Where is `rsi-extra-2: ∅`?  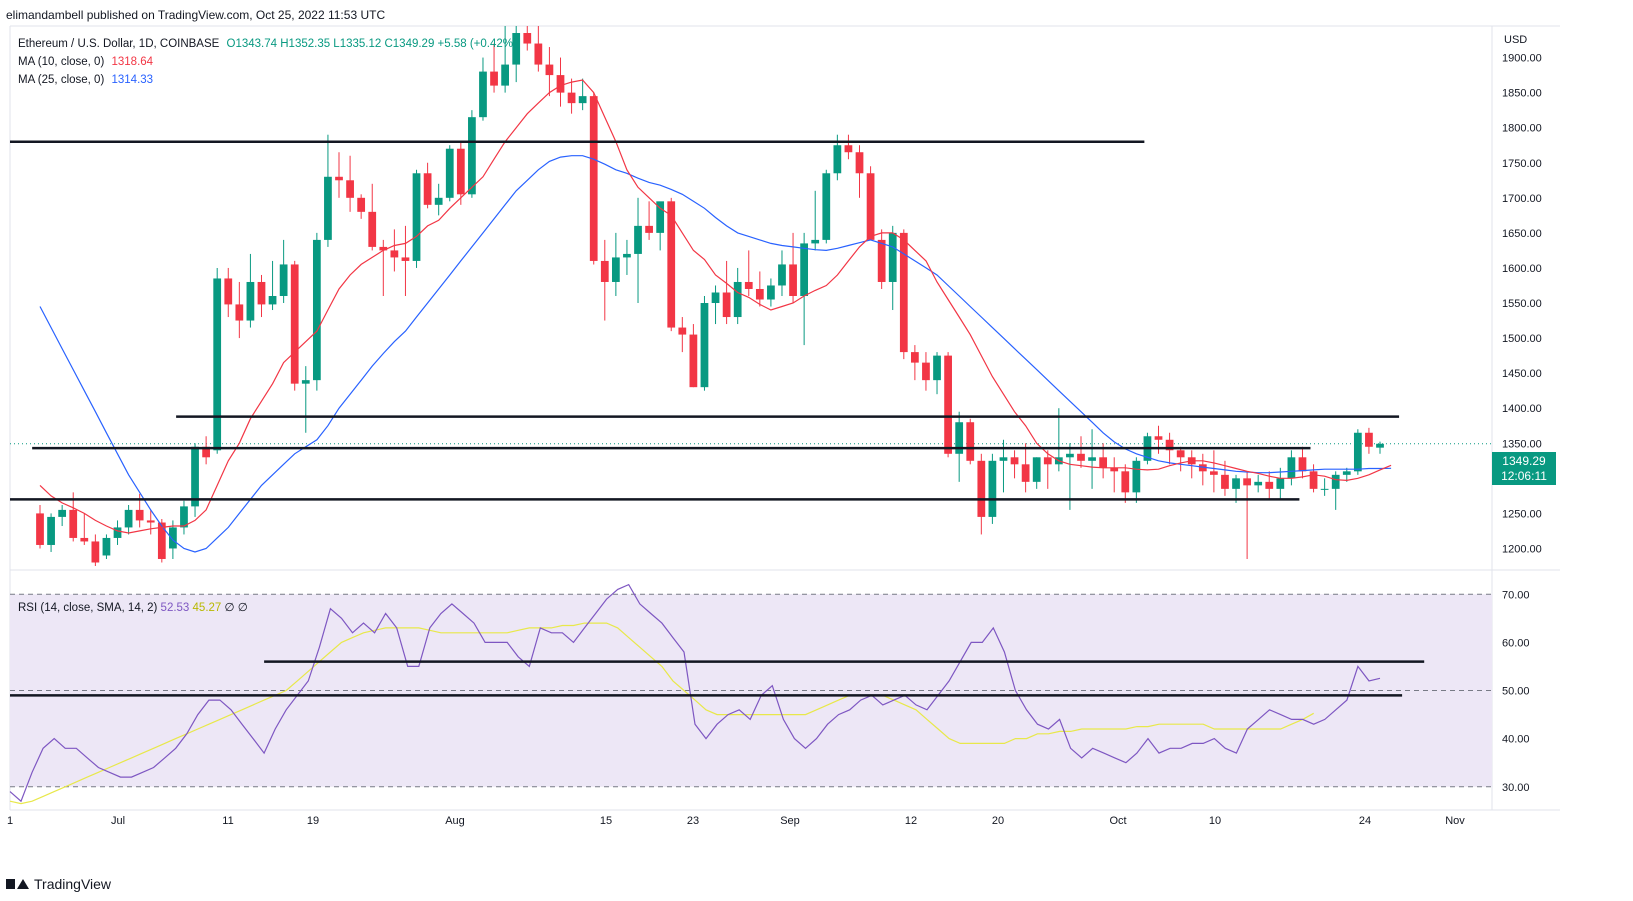
rsi-extra-2: ∅ is located at coordinates (242, 608).